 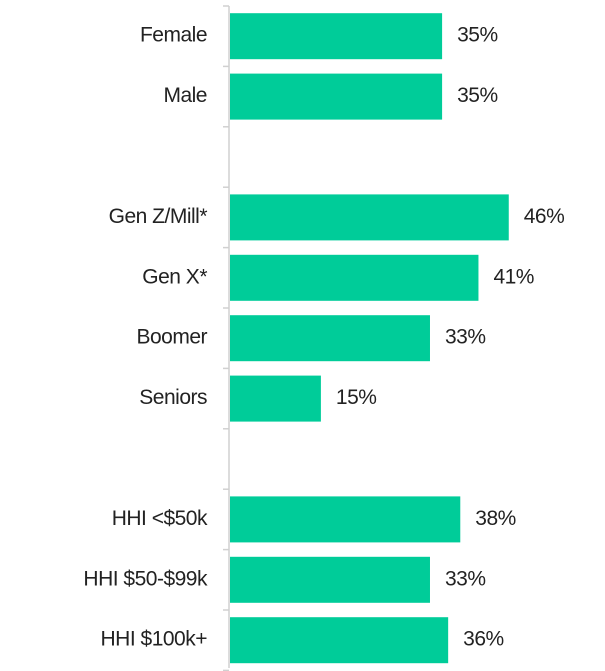 What do you see at coordinates (154, 639) in the screenshot?
I see `category-label: HHI $100k+` at bounding box center [154, 639].